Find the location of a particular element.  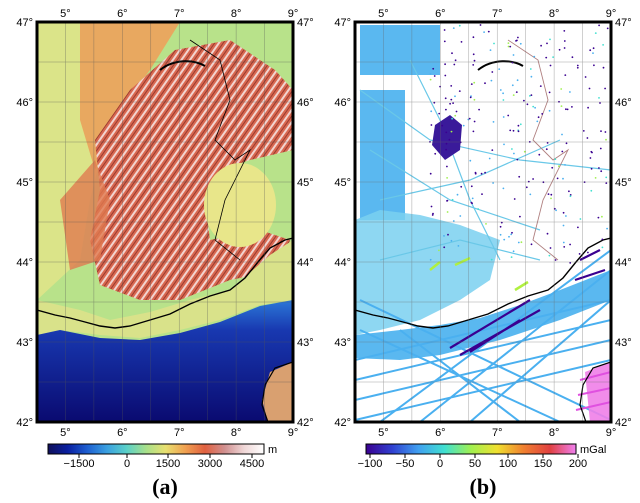

lat-tick-label-left: 44° is located at coordinates (24, 263).